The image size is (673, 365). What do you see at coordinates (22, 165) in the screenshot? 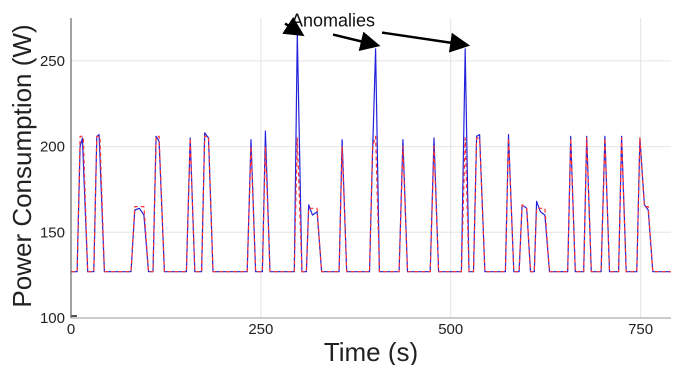
I see `y-axis-label: Power Consumption (W)` at bounding box center [22, 165].